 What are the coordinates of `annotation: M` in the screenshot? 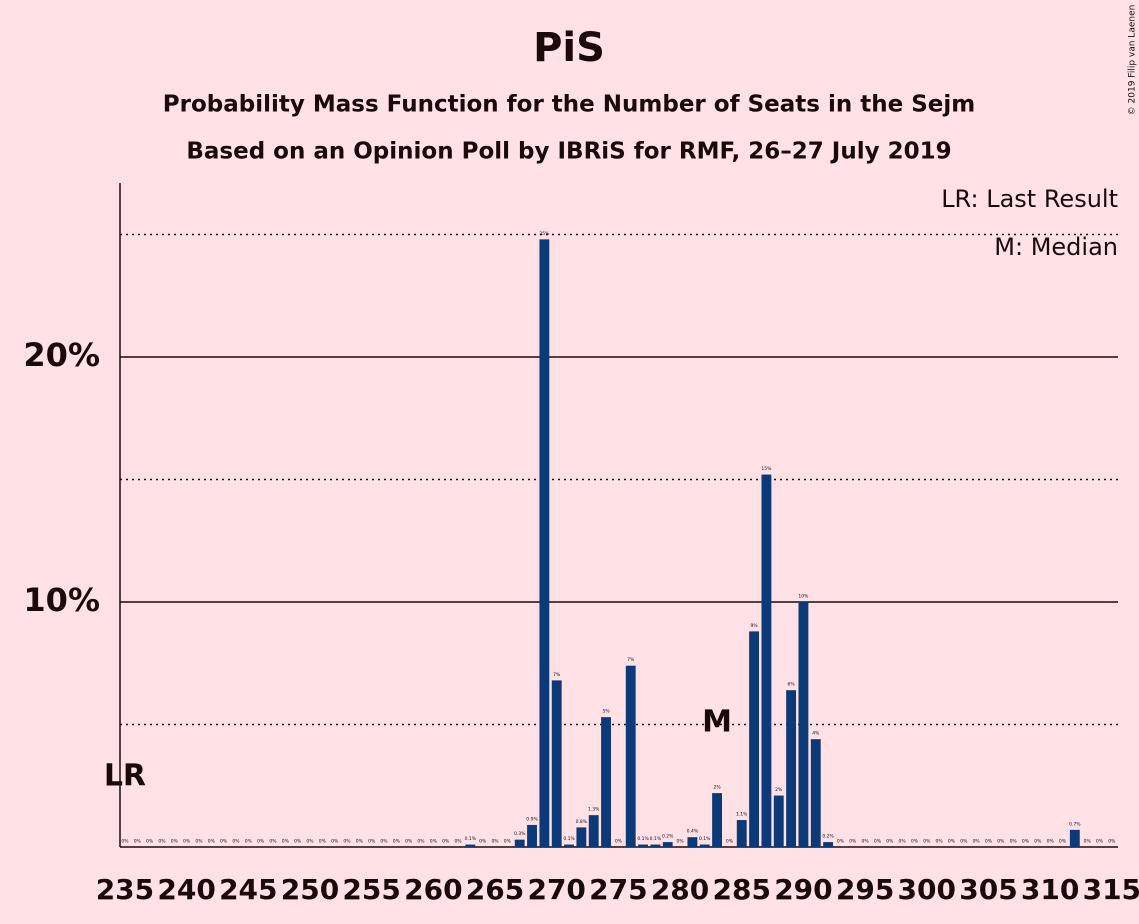 It's located at (717, 722).